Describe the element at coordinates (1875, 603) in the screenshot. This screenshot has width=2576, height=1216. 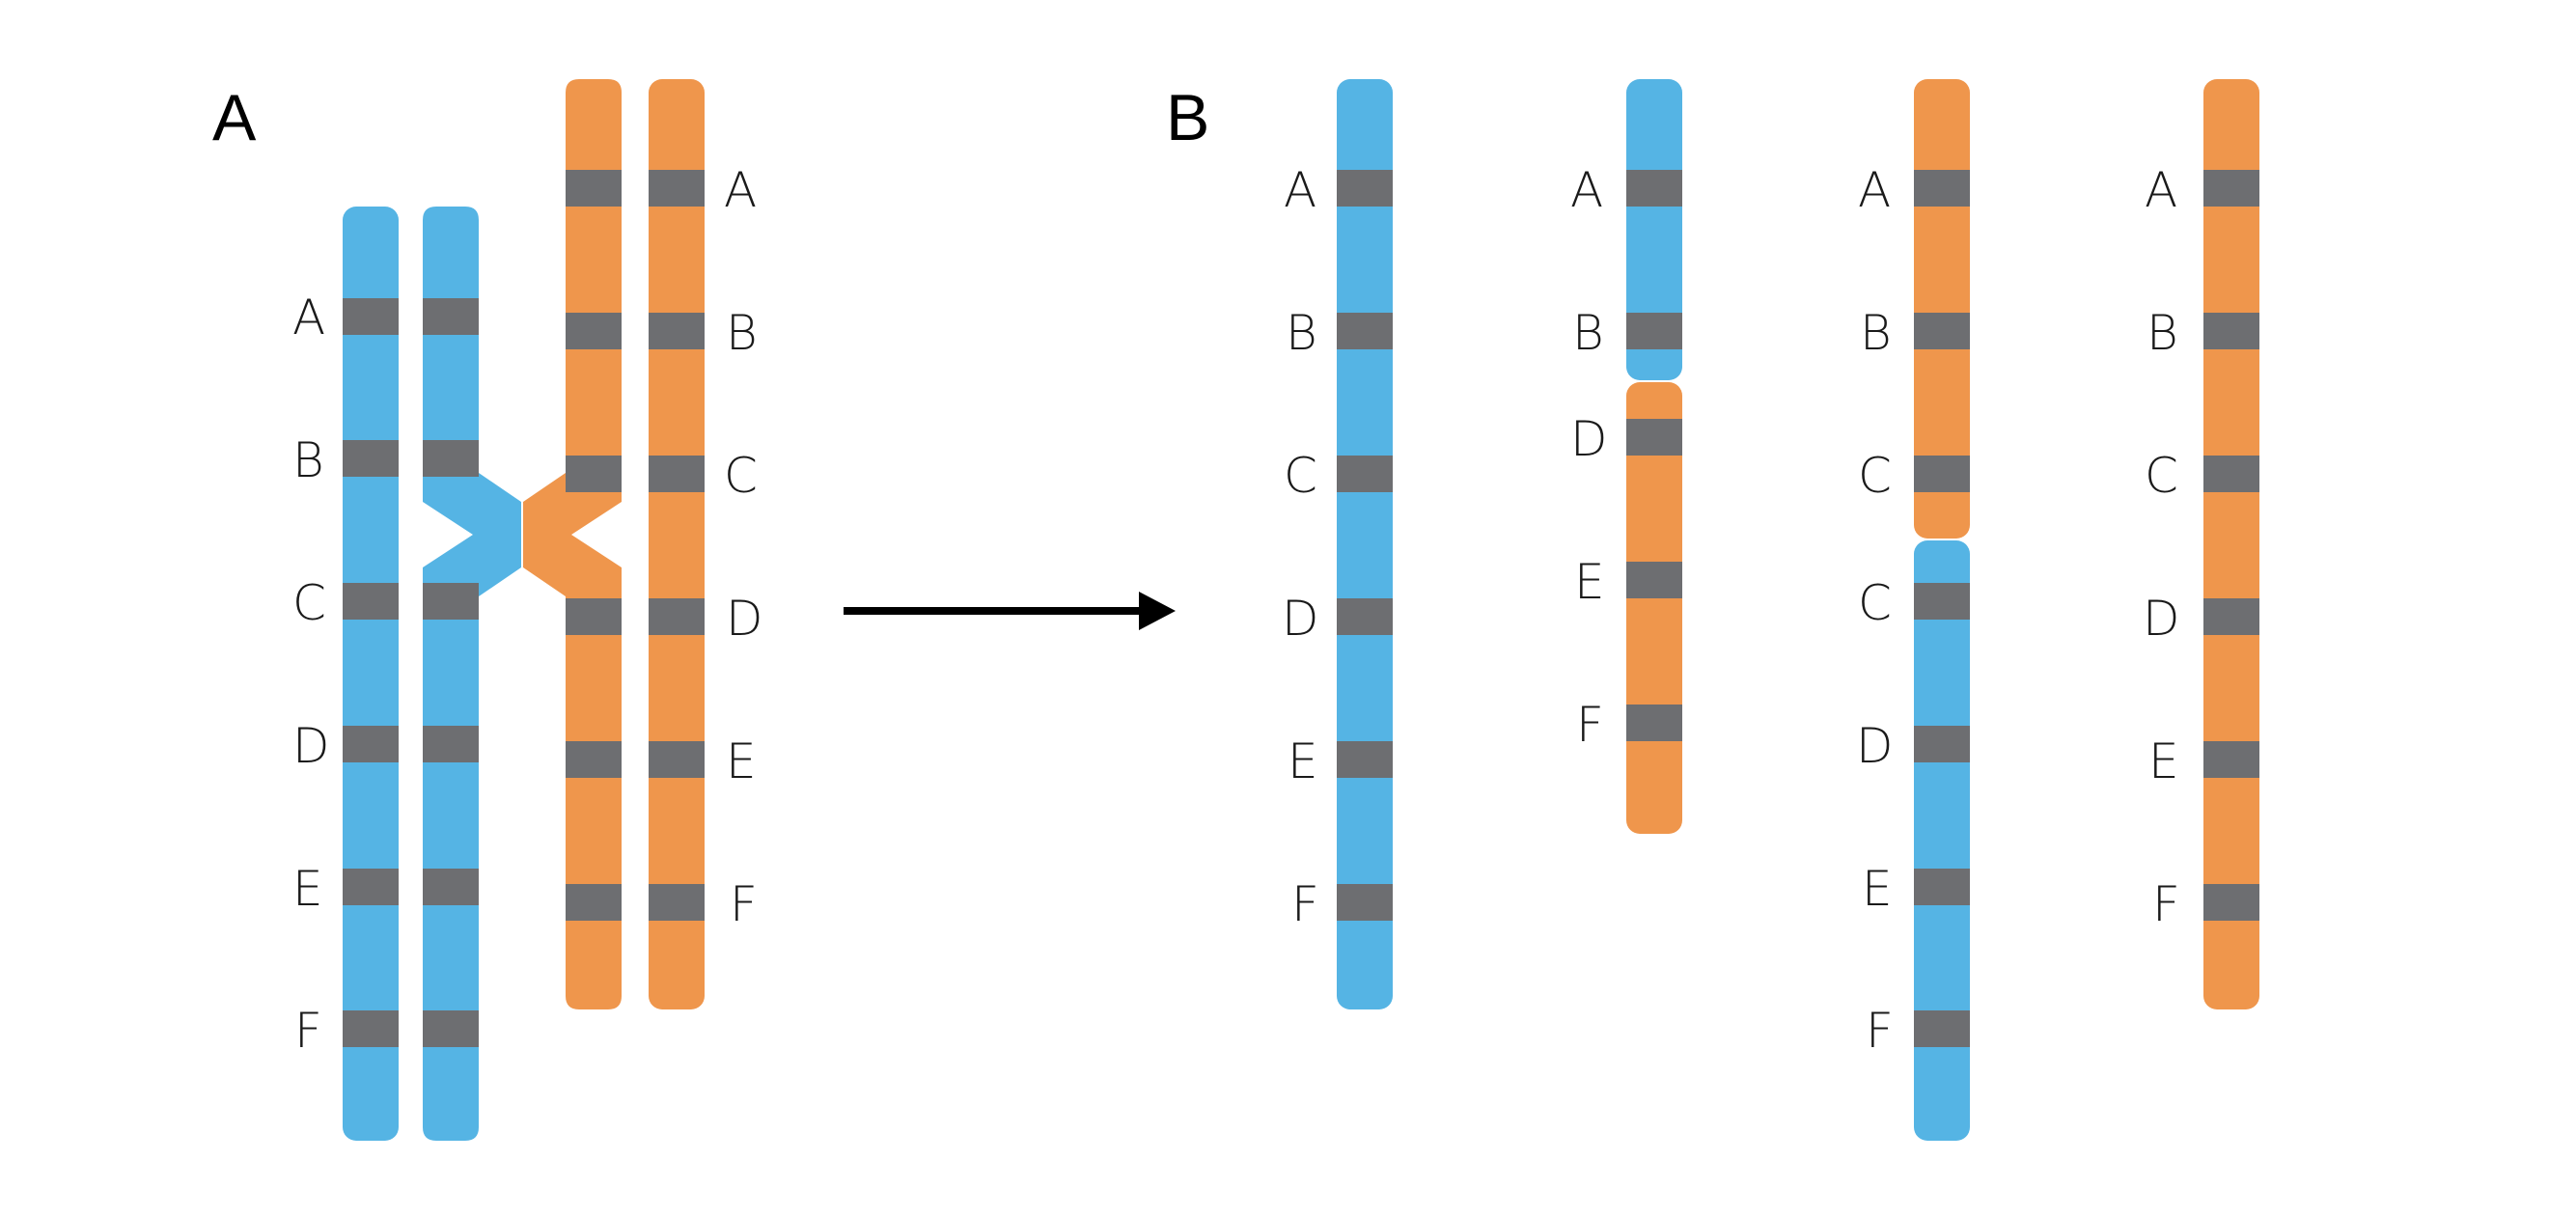
I see `panel-b-c3-label-c2: C` at that location.